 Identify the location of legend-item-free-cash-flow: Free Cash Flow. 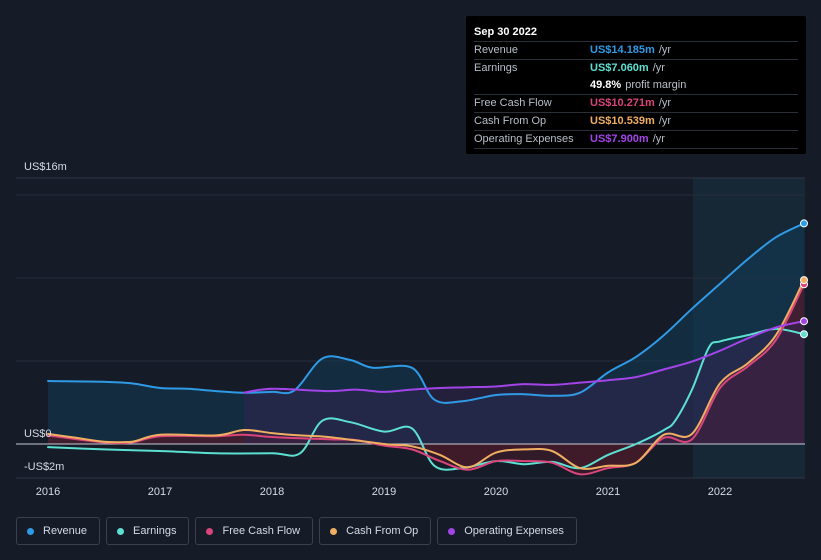
(254, 531).